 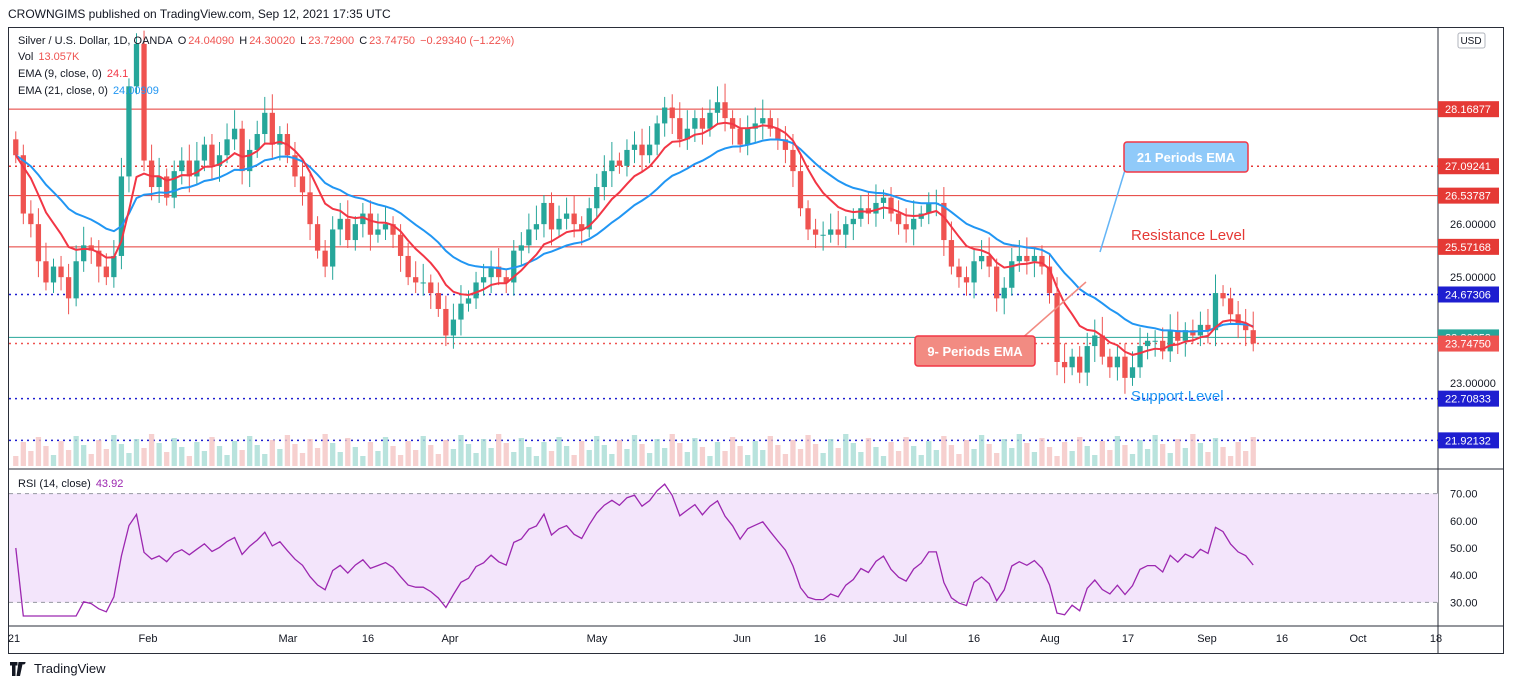 What do you see at coordinates (1188, 235) in the screenshot?
I see `resistance-level-label: Resistance Level` at bounding box center [1188, 235].